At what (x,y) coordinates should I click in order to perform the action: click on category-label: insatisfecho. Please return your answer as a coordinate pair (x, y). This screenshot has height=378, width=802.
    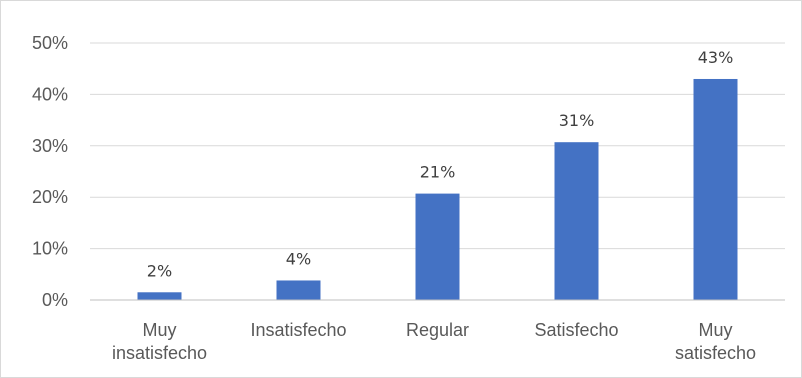
    Looking at the image, I should click on (159, 353).